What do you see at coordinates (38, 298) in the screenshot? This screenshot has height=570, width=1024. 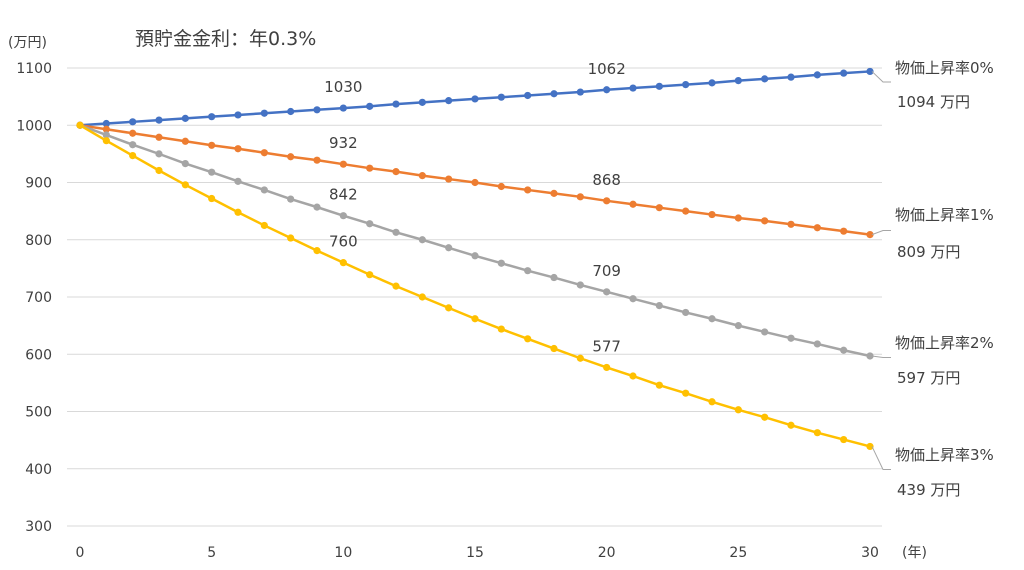 I see `y-tick-label: 700` at bounding box center [38, 298].